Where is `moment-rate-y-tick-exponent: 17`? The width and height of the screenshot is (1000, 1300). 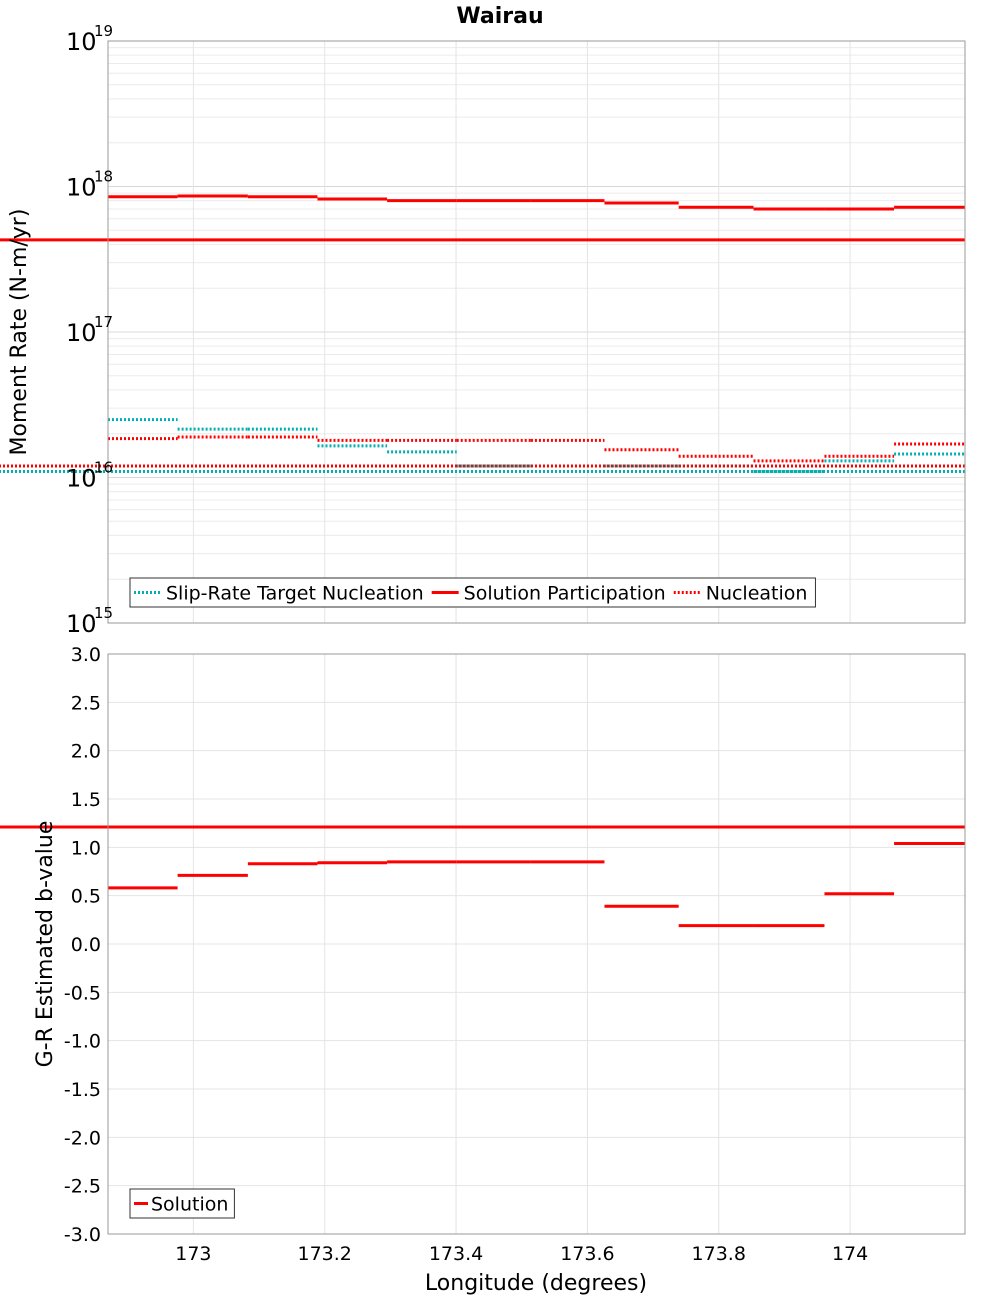
moment-rate-y-tick-exponent: 17 is located at coordinates (103, 322).